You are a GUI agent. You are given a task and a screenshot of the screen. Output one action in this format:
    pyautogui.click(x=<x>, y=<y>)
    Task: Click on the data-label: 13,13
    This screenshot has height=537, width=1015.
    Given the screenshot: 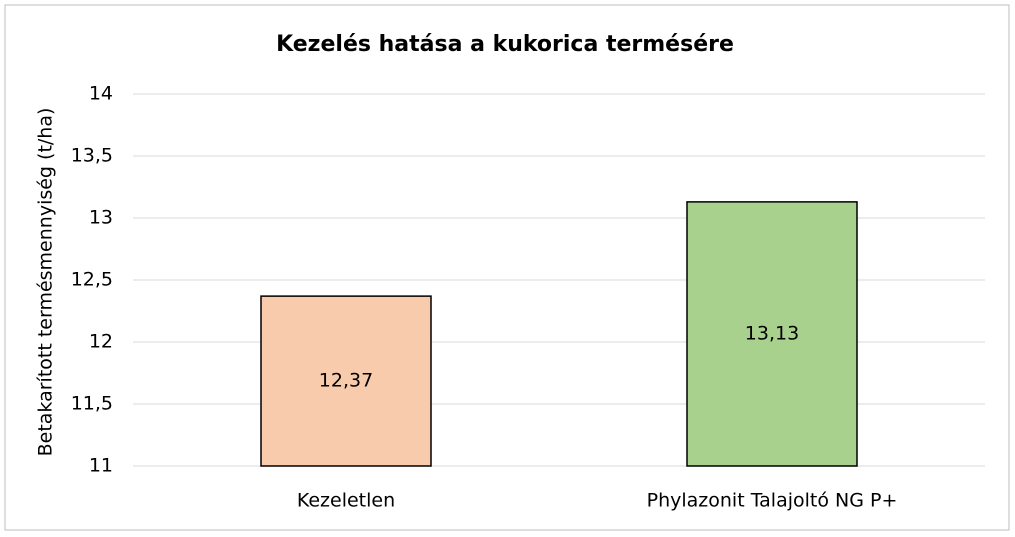 What is the action you would take?
    pyautogui.click(x=772, y=333)
    